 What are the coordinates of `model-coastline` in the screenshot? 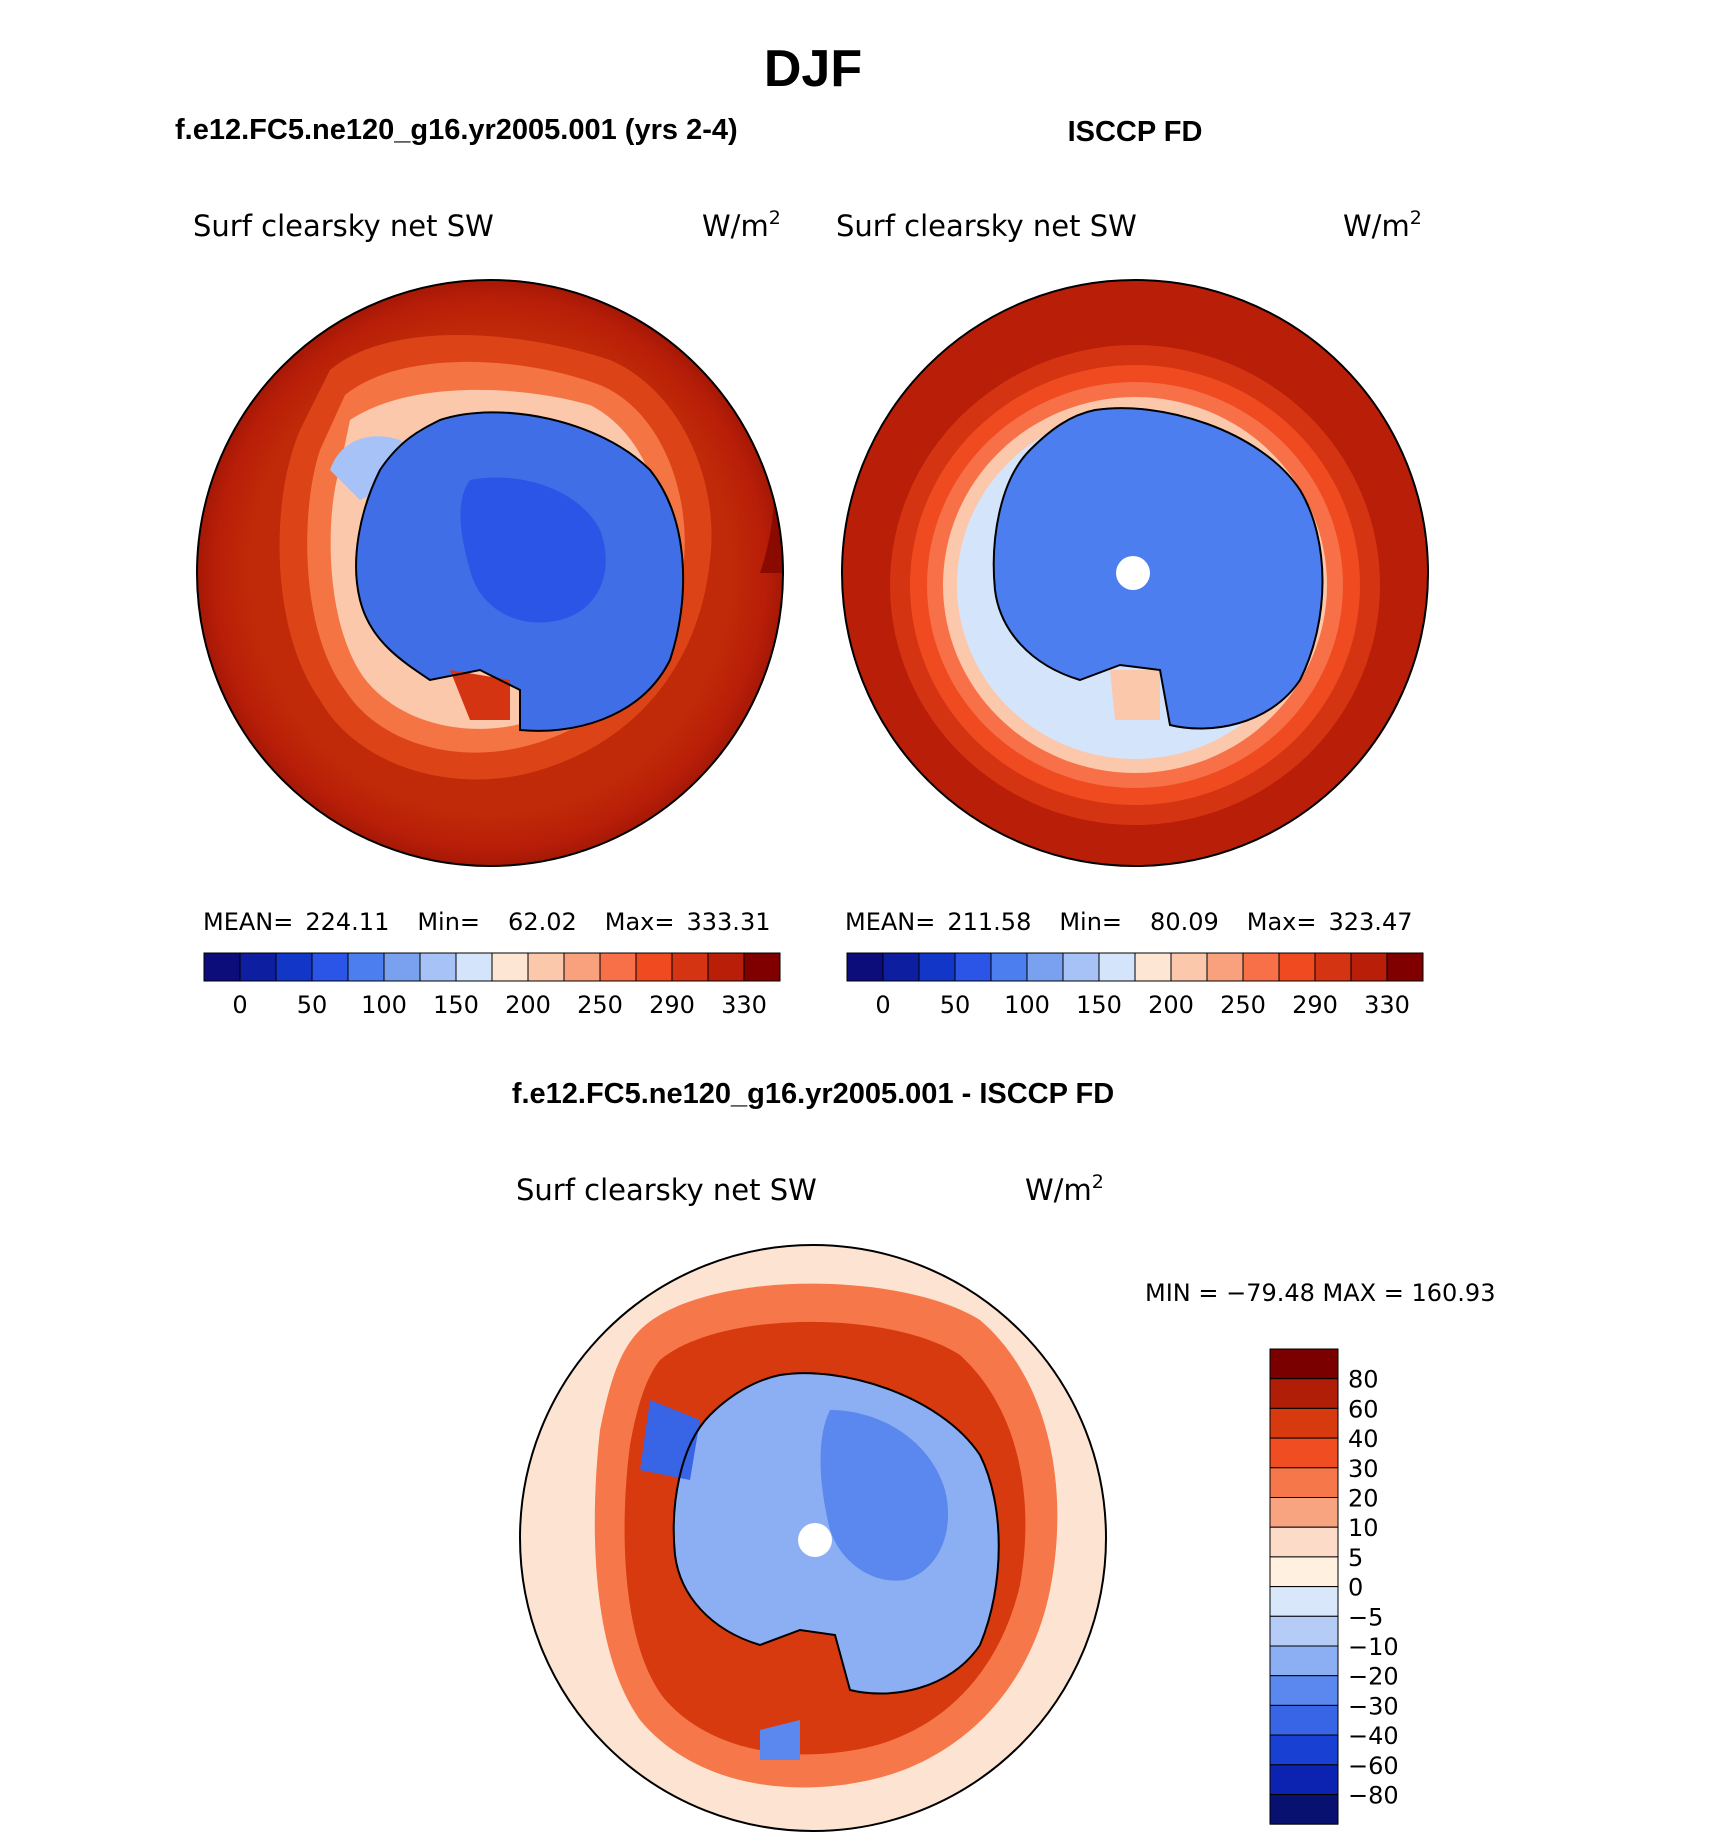 It's located at (520, 571).